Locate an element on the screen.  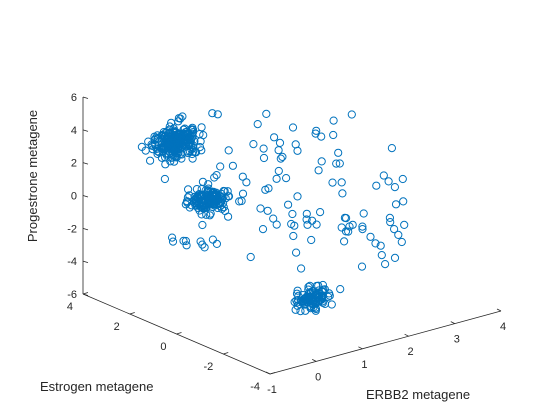
x-tick-label: 3 is located at coordinates (457, 340).